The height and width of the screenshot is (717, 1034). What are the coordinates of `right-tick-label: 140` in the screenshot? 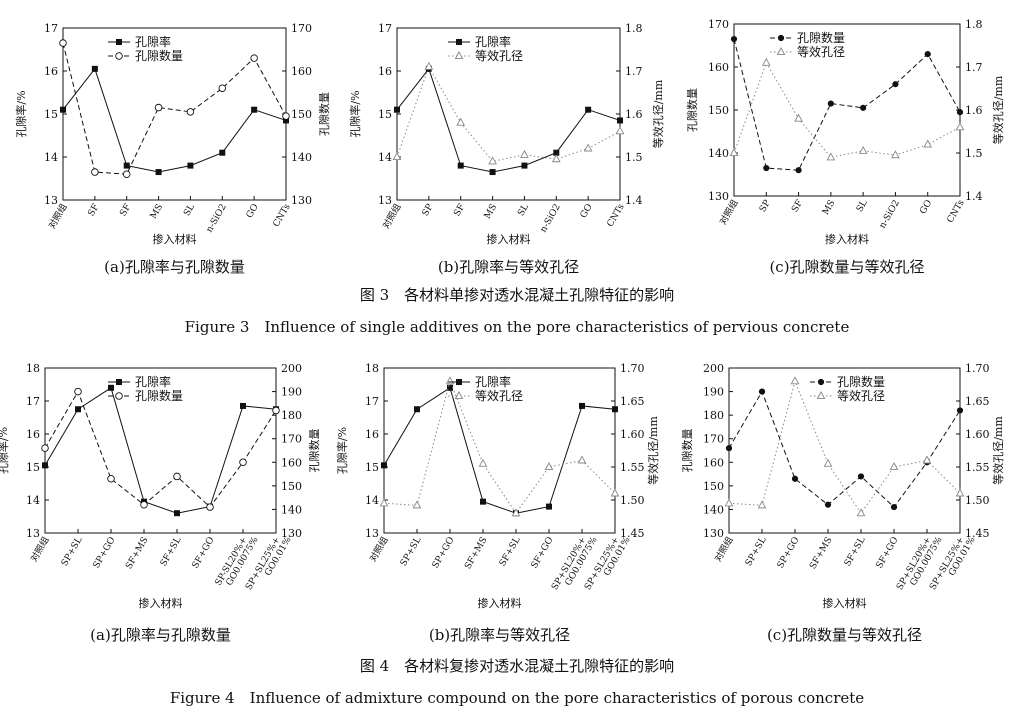 It's located at (291, 509).